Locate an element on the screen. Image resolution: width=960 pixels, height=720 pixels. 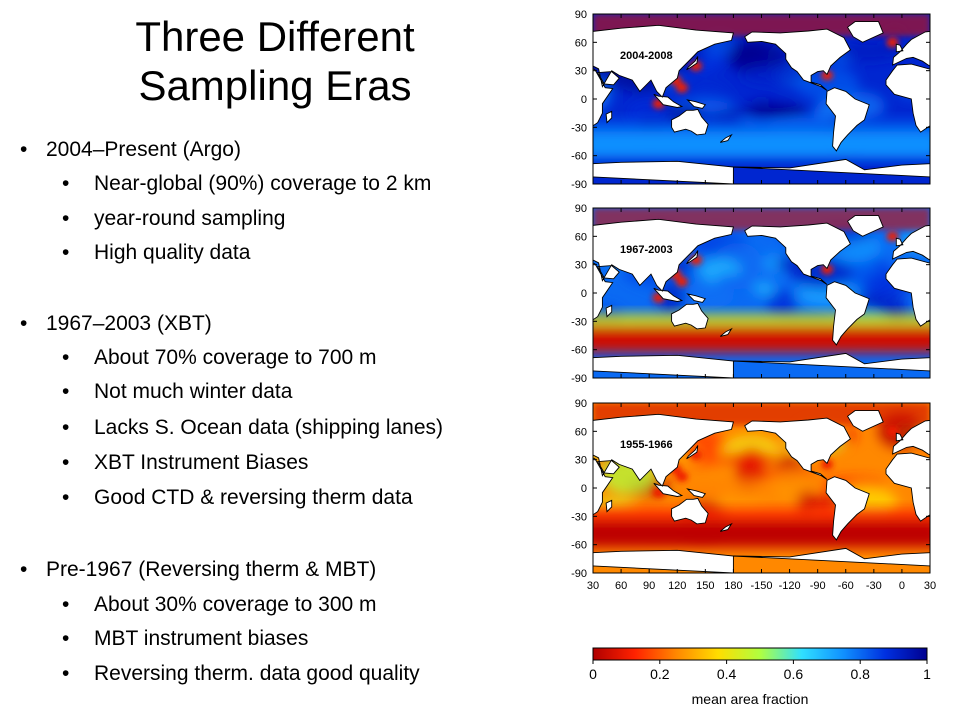
x-tick-label: -120 is located at coordinates (790, 586).